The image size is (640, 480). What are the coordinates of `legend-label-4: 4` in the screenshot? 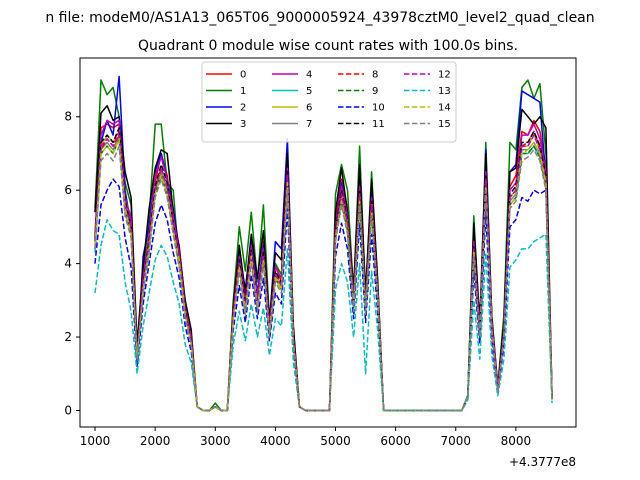 It's located at (309, 75).